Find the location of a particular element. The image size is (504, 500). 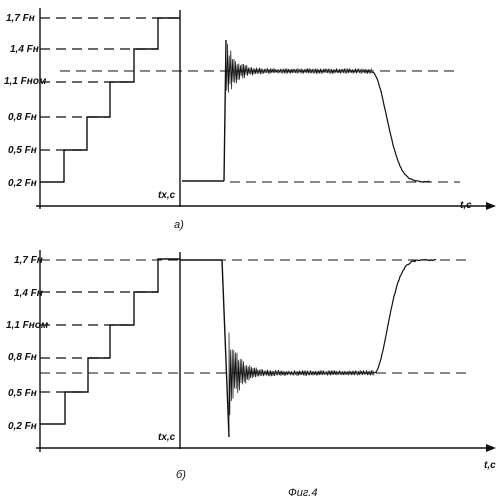

response-rise-b is located at coordinates (405, 316).